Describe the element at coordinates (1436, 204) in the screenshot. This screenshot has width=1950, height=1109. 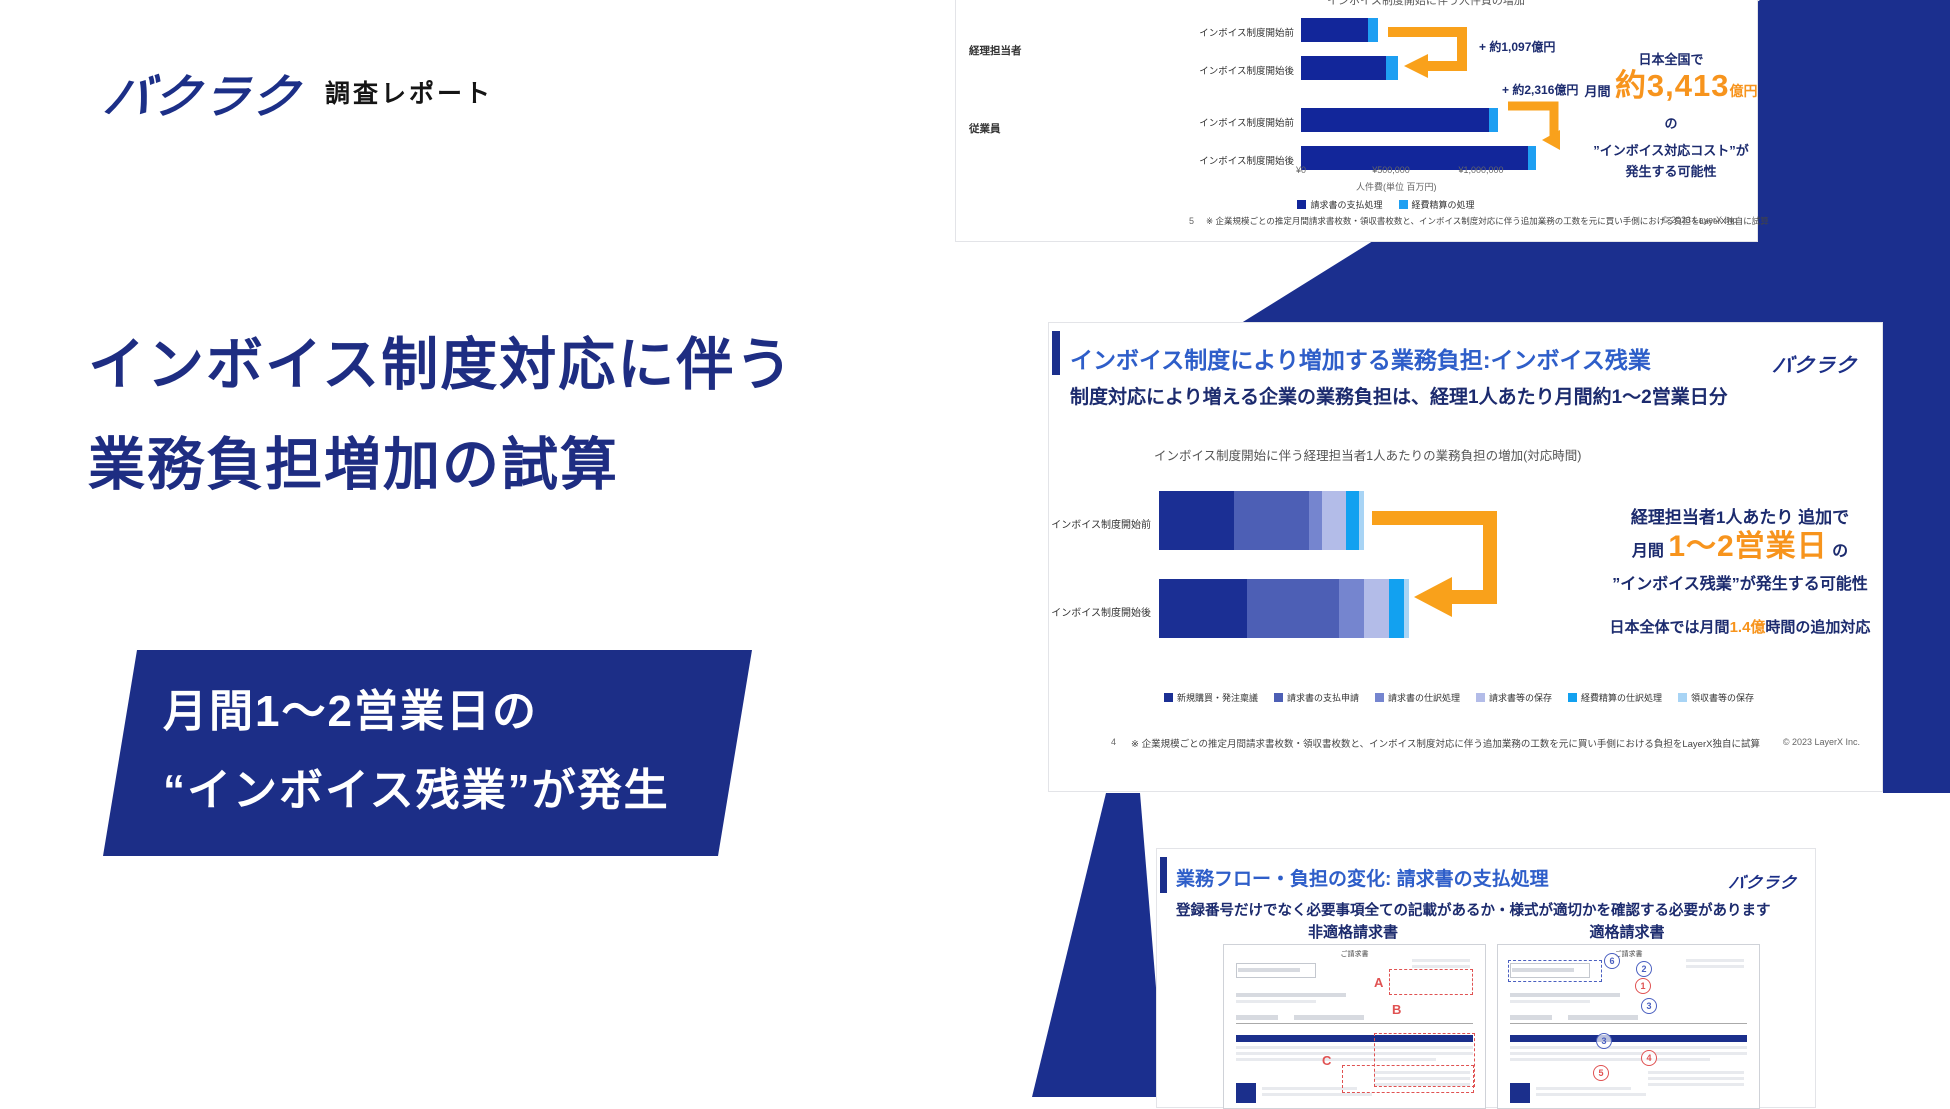
I see `legend-item: 経費精算の処理` at that location.